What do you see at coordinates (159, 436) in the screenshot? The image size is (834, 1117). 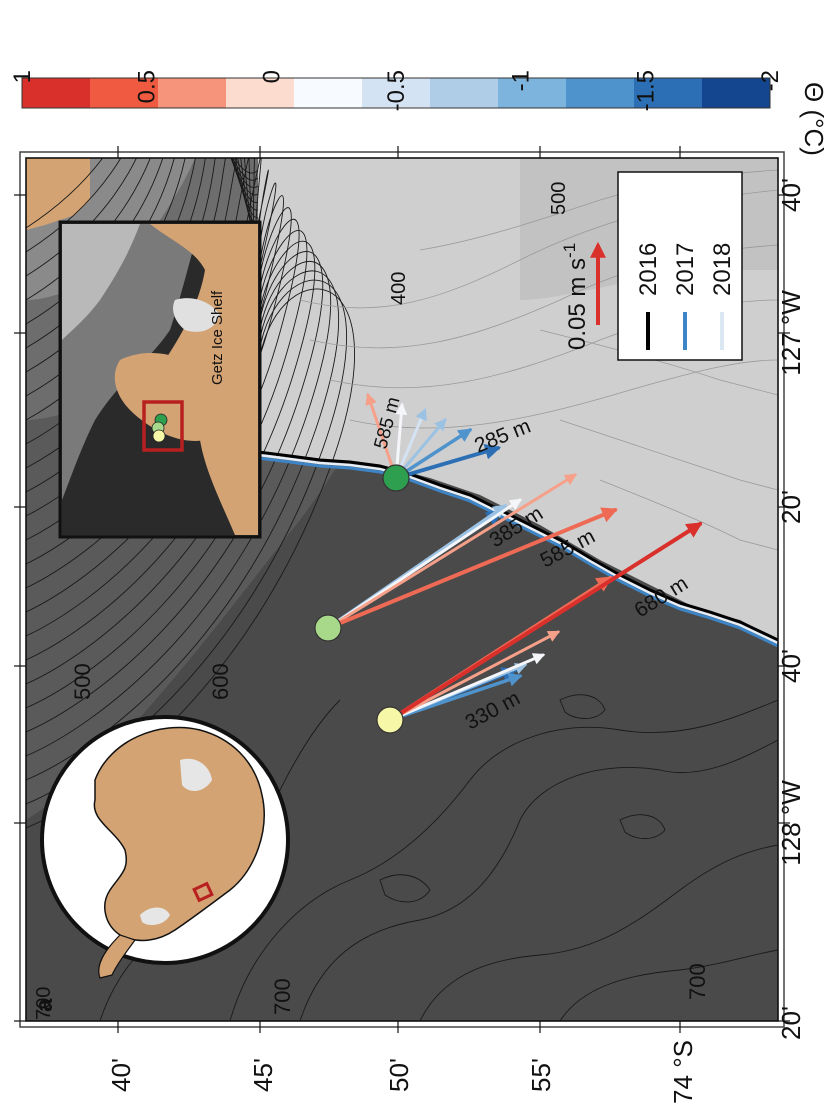 I see `inset-mooring-yellow` at bounding box center [159, 436].